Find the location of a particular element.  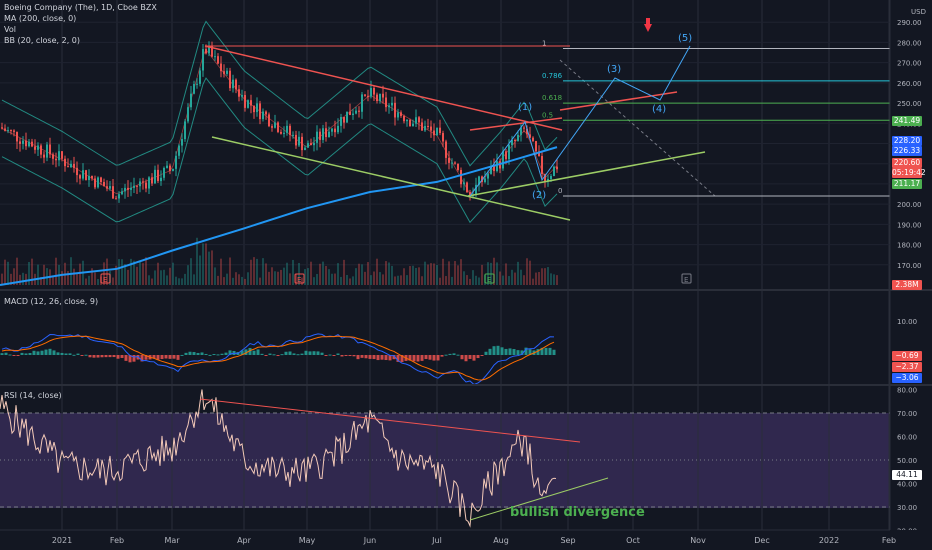

wave-label: (4) is located at coordinates (659, 109).